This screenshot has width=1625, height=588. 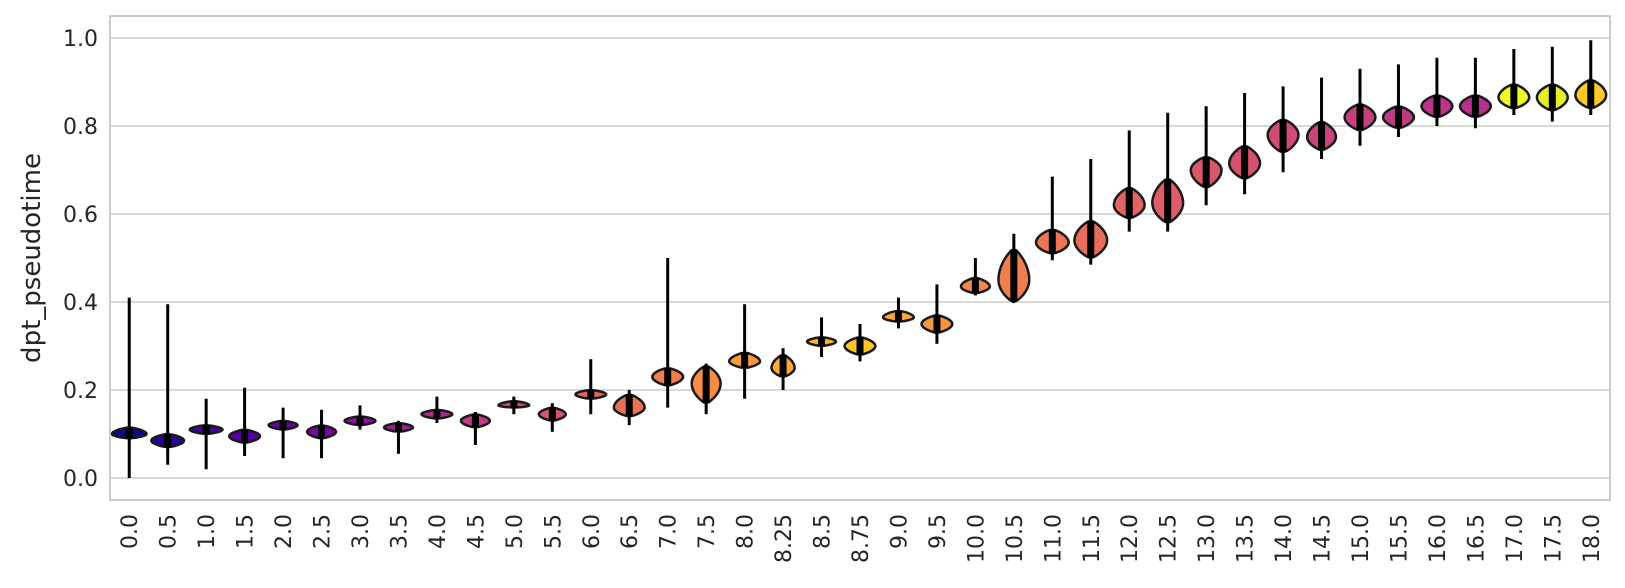 What do you see at coordinates (80, 303) in the screenshot?
I see `y-tick-label: 0.4` at bounding box center [80, 303].